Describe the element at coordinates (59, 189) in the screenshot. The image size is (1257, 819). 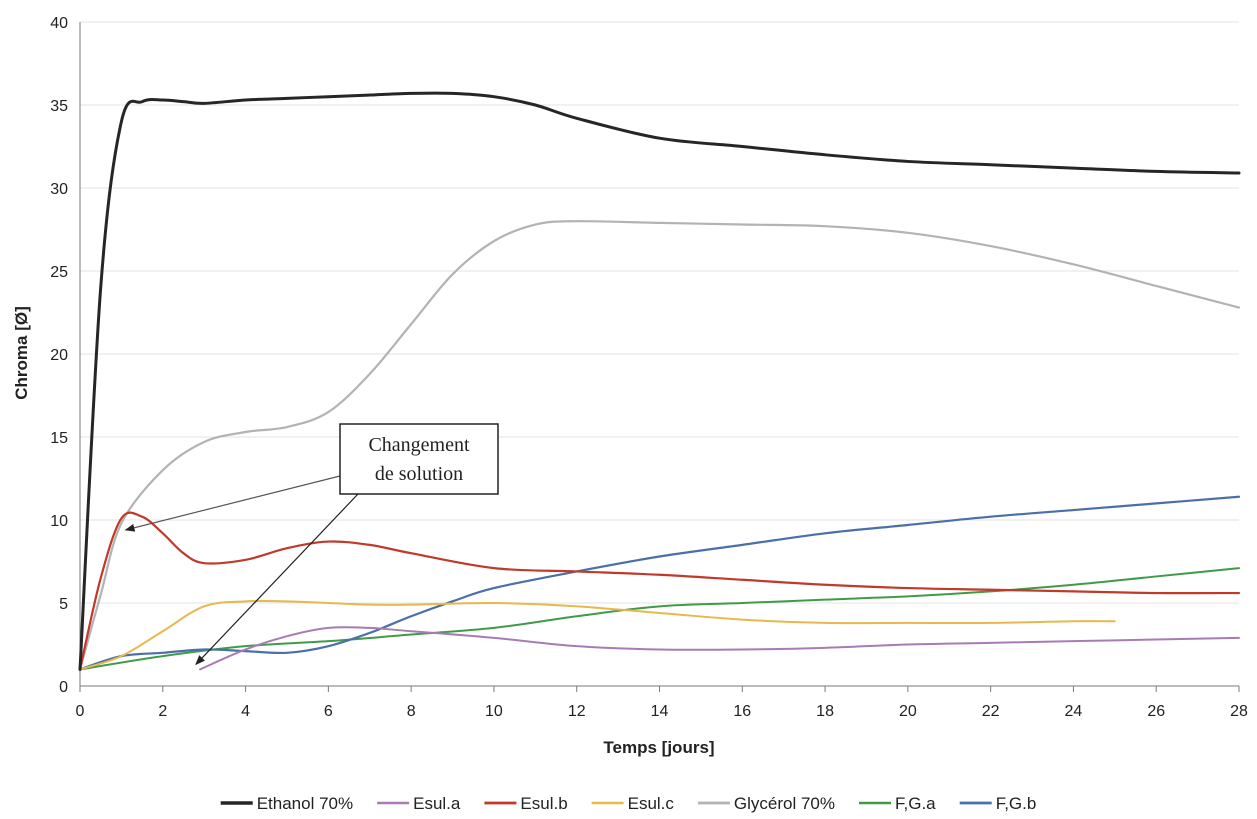
I see `y-tick-label: 30` at that location.